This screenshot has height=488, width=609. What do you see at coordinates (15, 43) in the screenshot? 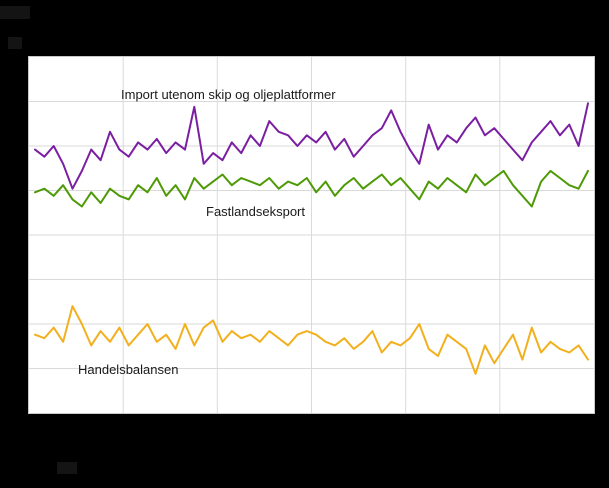
I see `hidden-axis-label-block-upper-left` at bounding box center [15, 43].